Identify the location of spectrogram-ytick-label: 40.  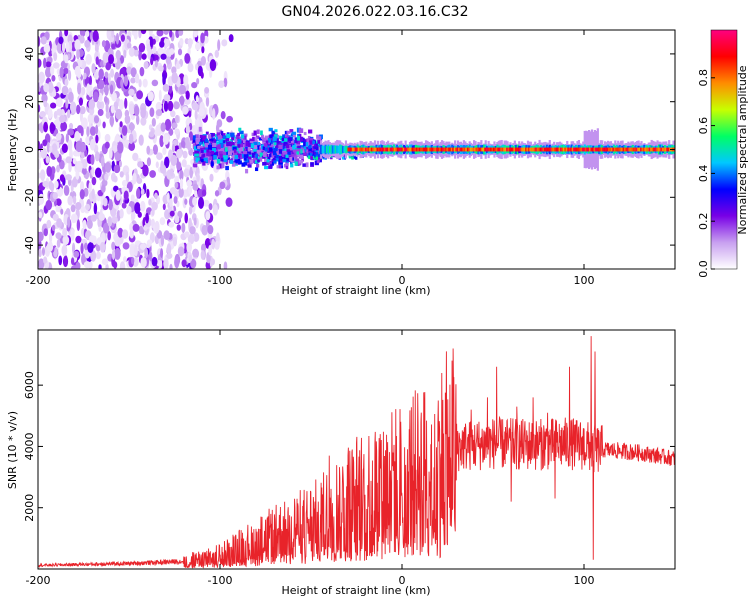
(29, 54).